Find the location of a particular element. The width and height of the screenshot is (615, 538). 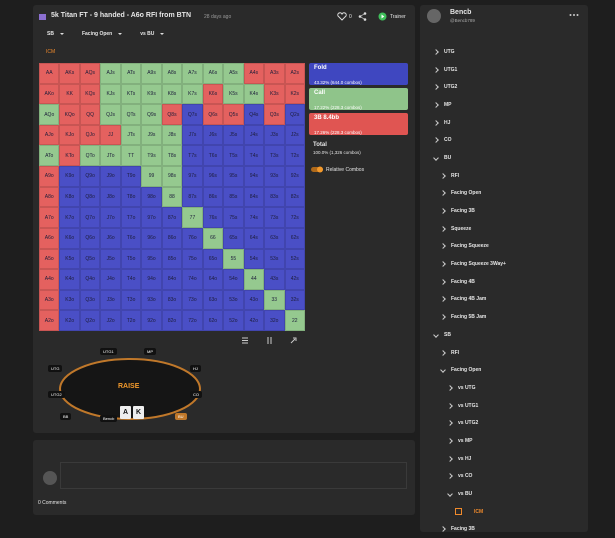

hand-cell: 94o is located at coordinates (151, 279).